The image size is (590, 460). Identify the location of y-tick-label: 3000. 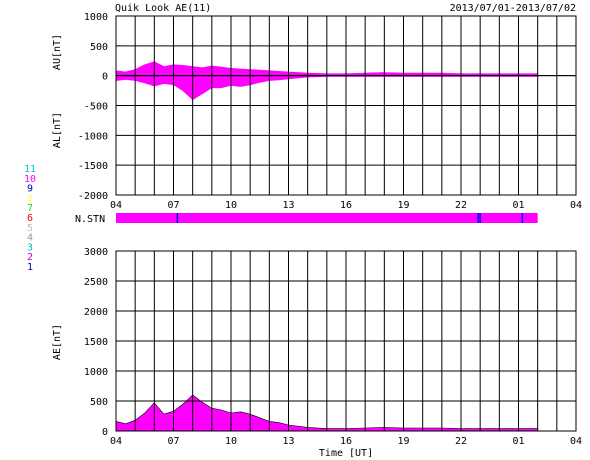
(96, 252).